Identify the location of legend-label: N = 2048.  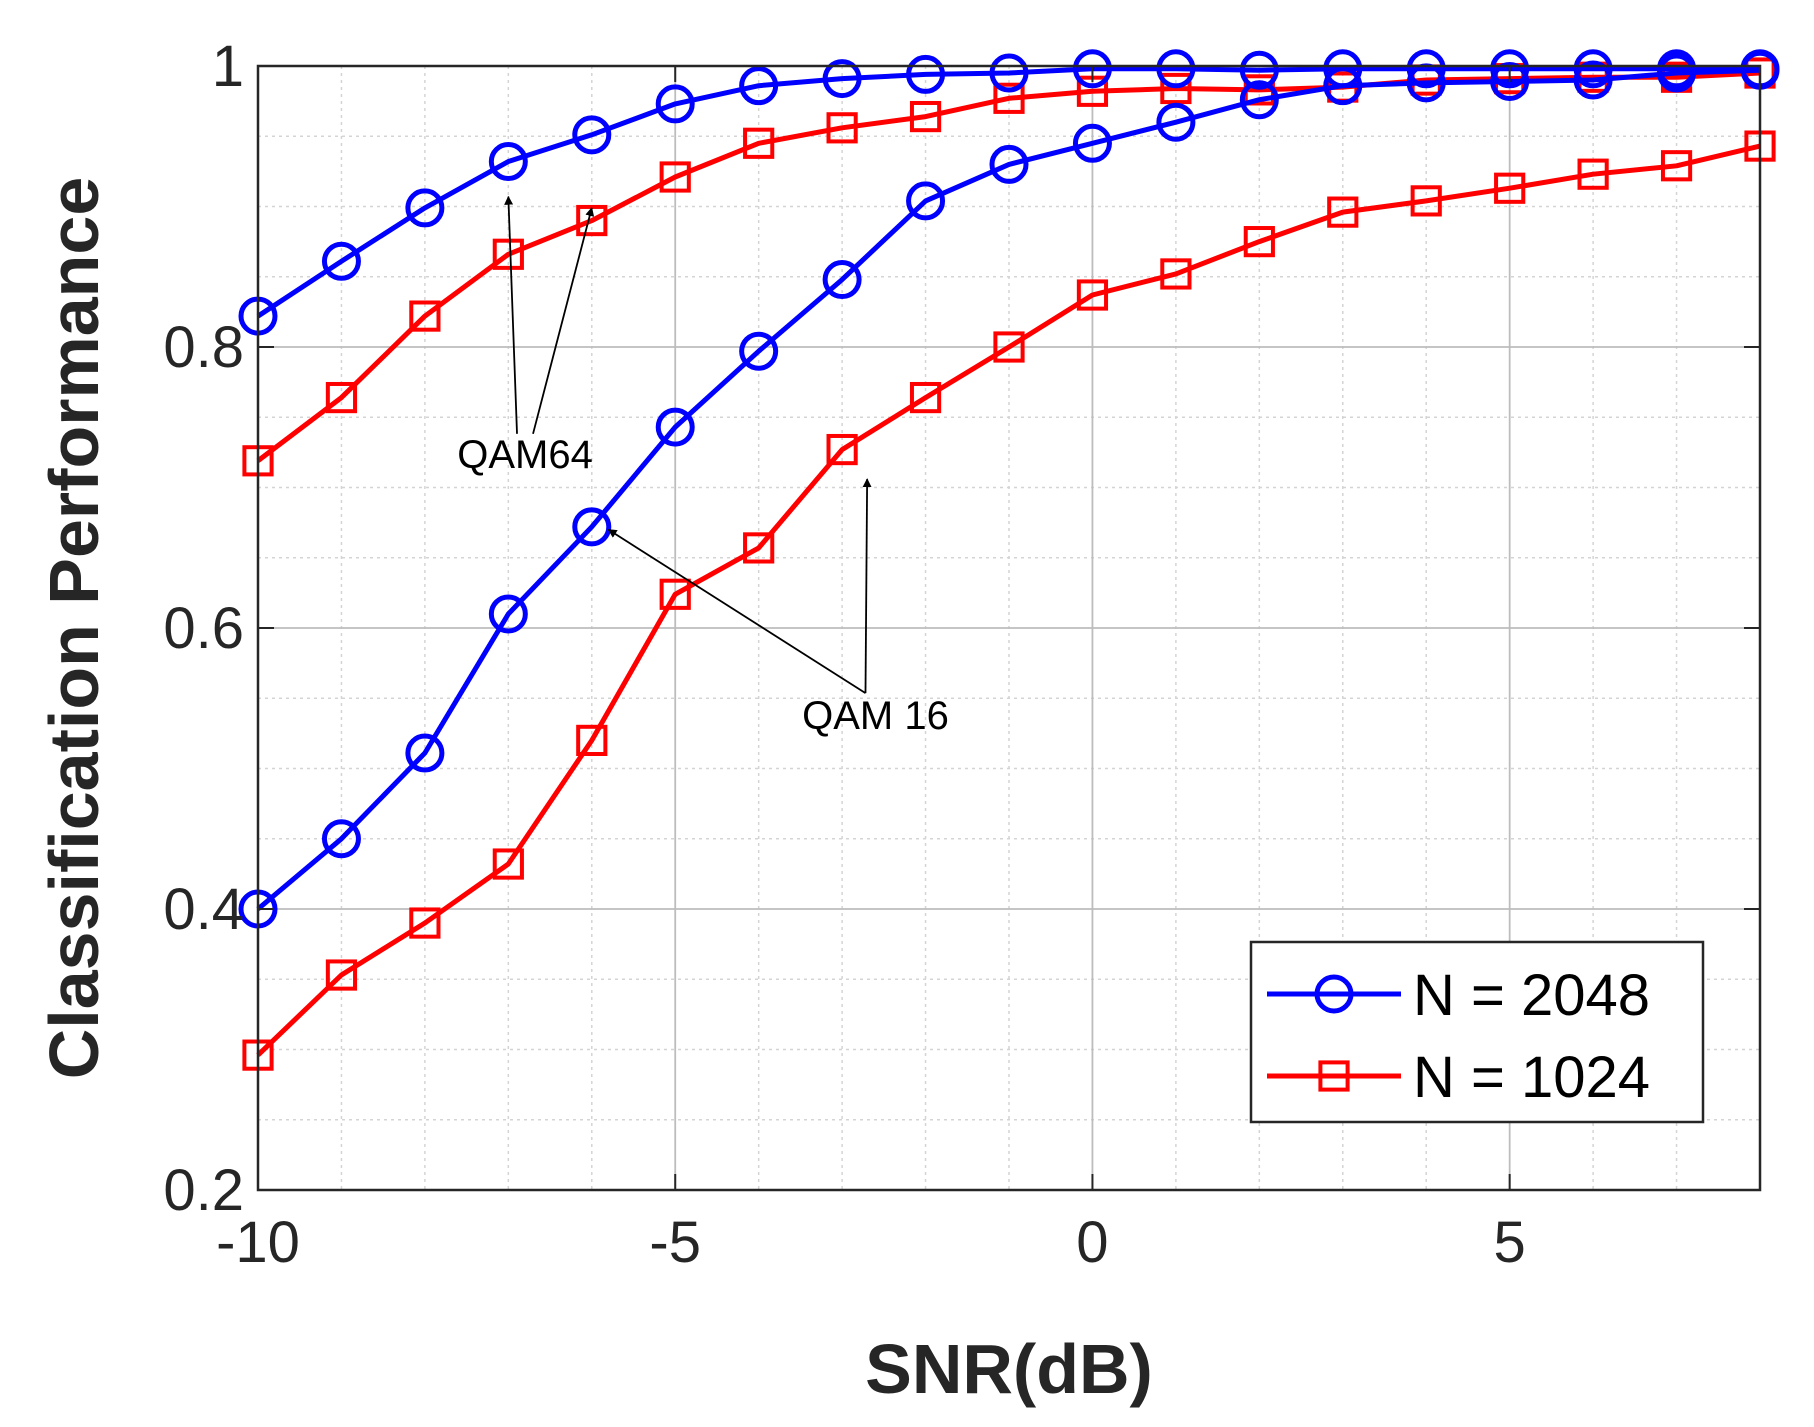
(1531, 995).